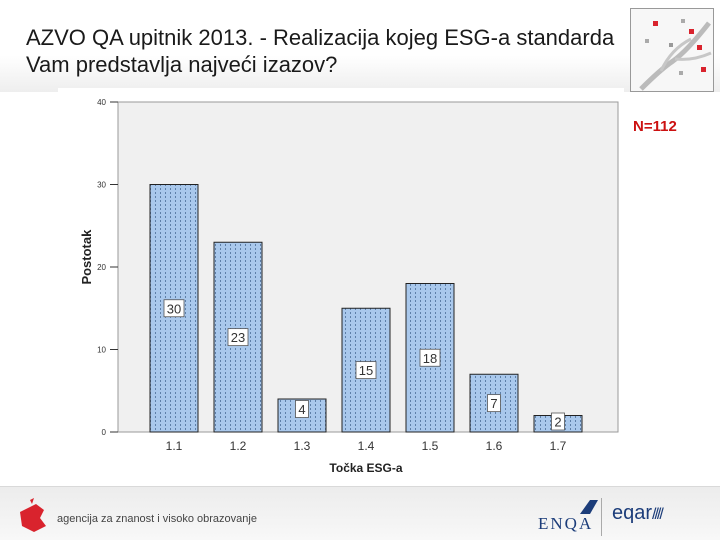 The width and height of the screenshot is (720, 540). Describe the element at coordinates (101, 185) in the screenshot. I see `y-tick-label: 30` at that location.